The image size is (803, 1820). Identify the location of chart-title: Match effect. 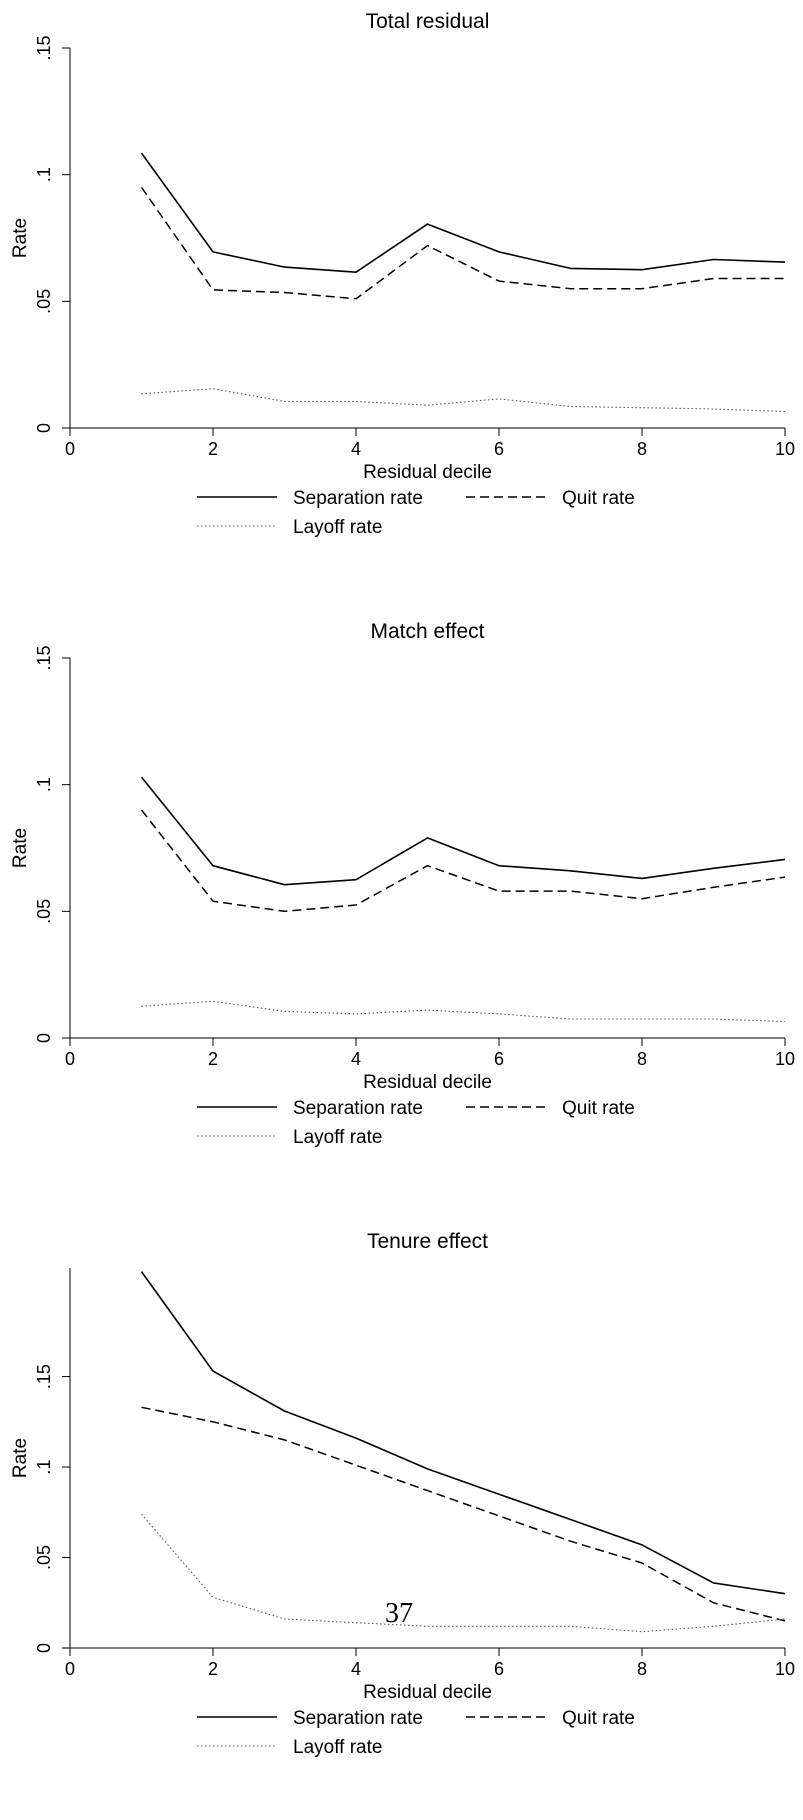
(427, 631).